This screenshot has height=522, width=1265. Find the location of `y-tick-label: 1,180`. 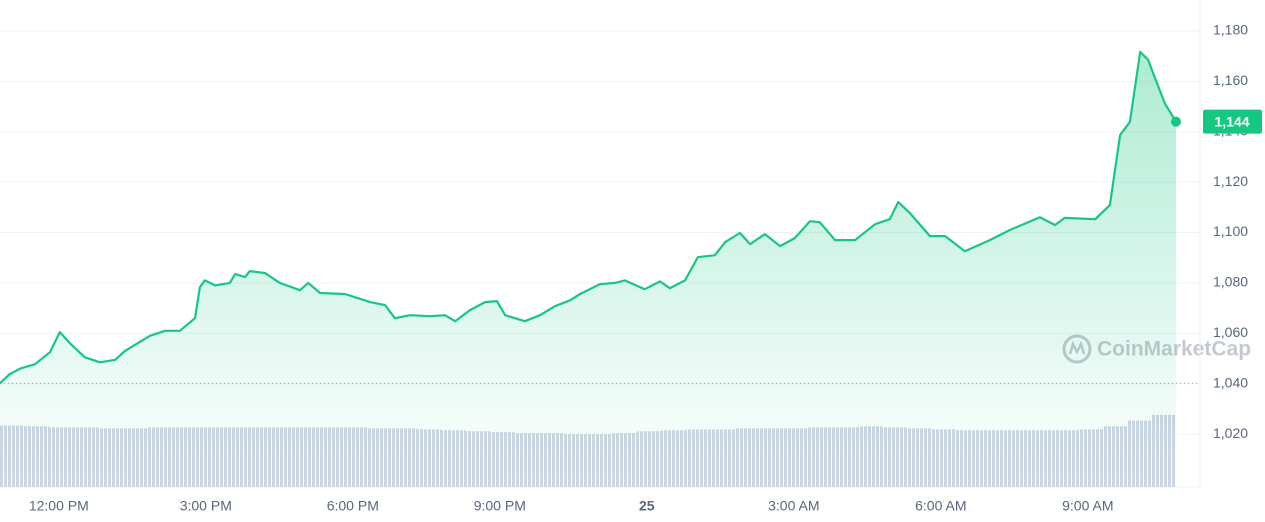

y-tick-label: 1,180 is located at coordinates (1230, 30).